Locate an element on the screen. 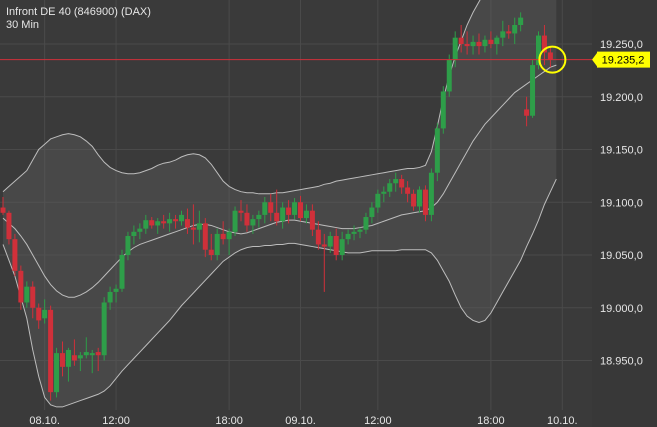 This screenshot has height=427, width=657. y-tick-label: 19.150,0 is located at coordinates (621, 151).